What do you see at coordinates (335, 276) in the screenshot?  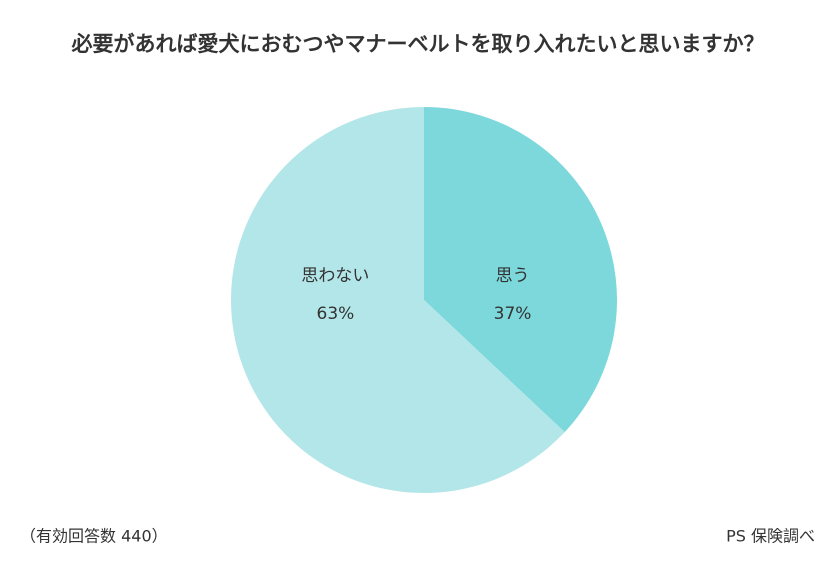 I see `slice-label: 思わない` at bounding box center [335, 276].